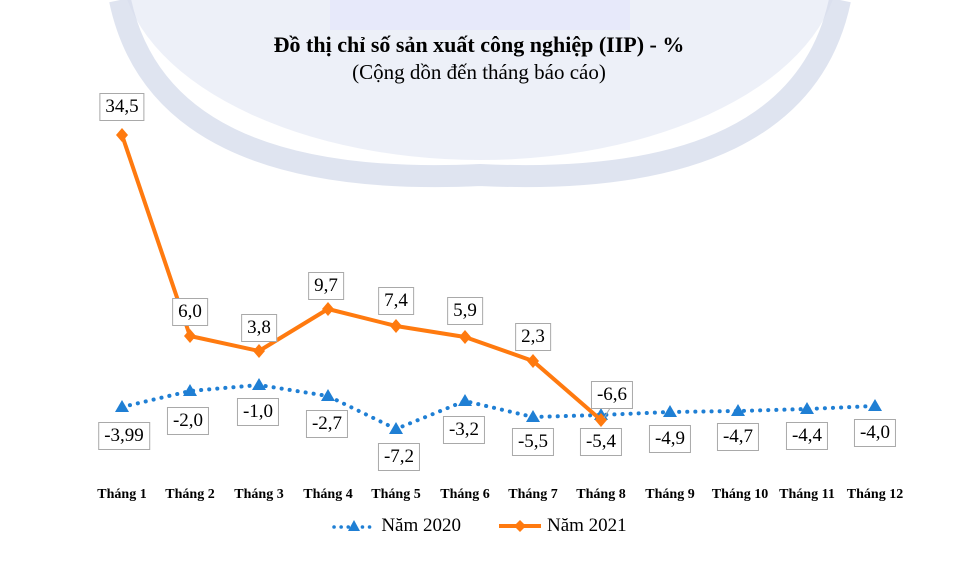 This screenshot has width=958, height=562. Describe the element at coordinates (465, 494) in the screenshot. I see `x-axis-label: Tháng 6` at that location.